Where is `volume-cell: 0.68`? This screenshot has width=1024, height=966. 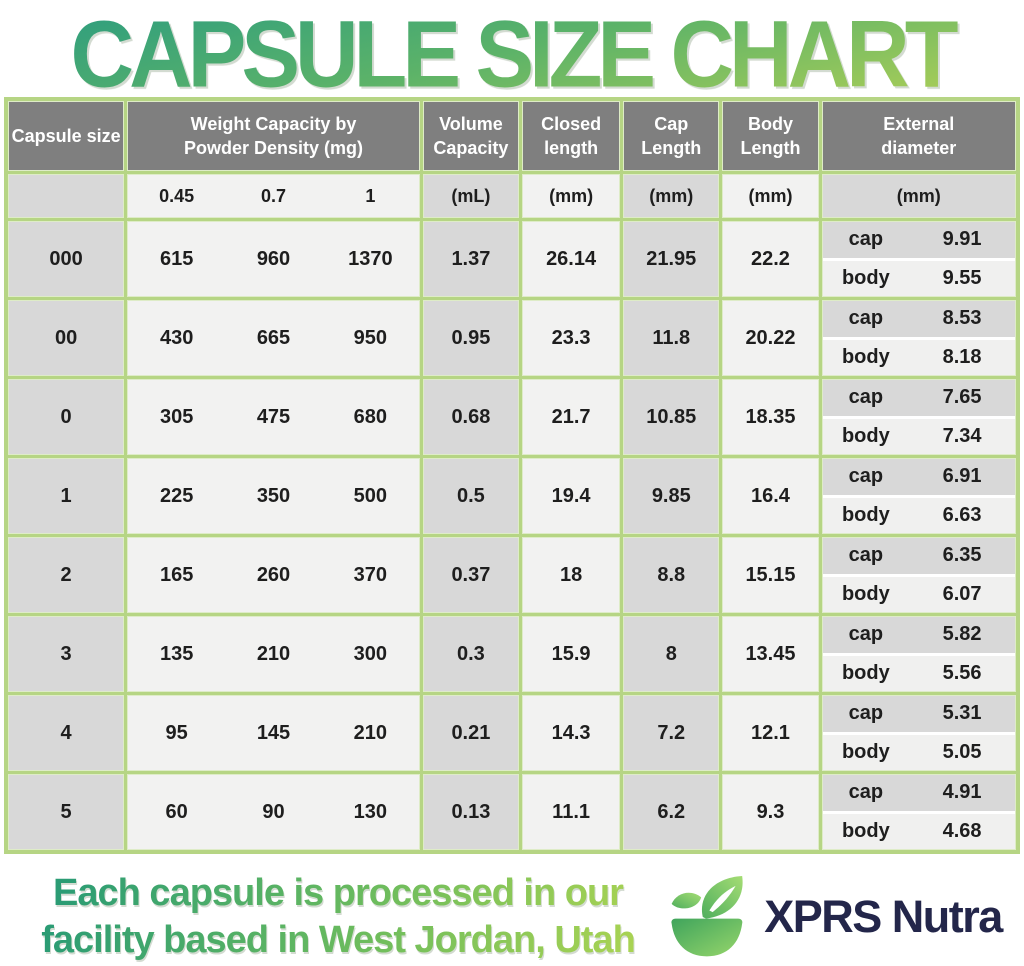
volume-cell: 0.68 is located at coordinates (470, 417).